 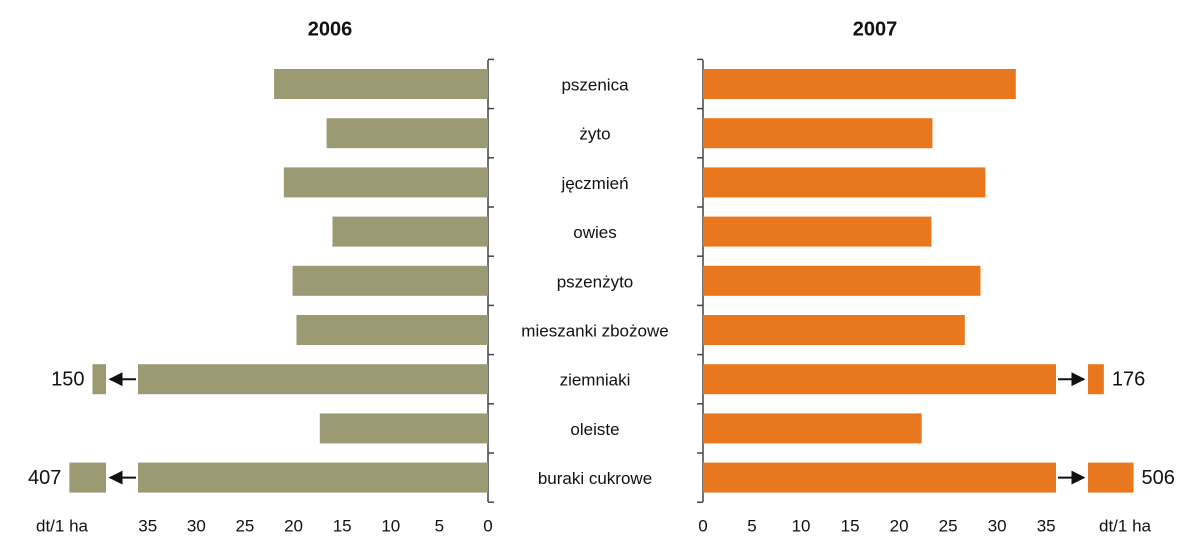 I want to click on chart-title: 2006, so click(x=330, y=29).